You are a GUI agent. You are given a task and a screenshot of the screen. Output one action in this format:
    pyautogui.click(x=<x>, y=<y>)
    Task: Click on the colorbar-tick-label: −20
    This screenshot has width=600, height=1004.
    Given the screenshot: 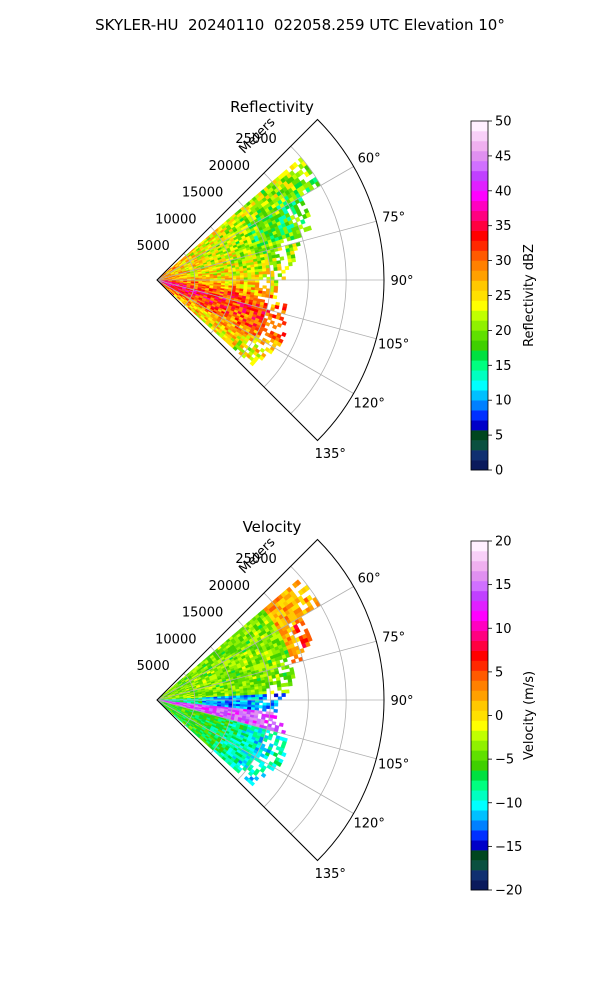 What is the action you would take?
    pyautogui.click(x=508, y=891)
    